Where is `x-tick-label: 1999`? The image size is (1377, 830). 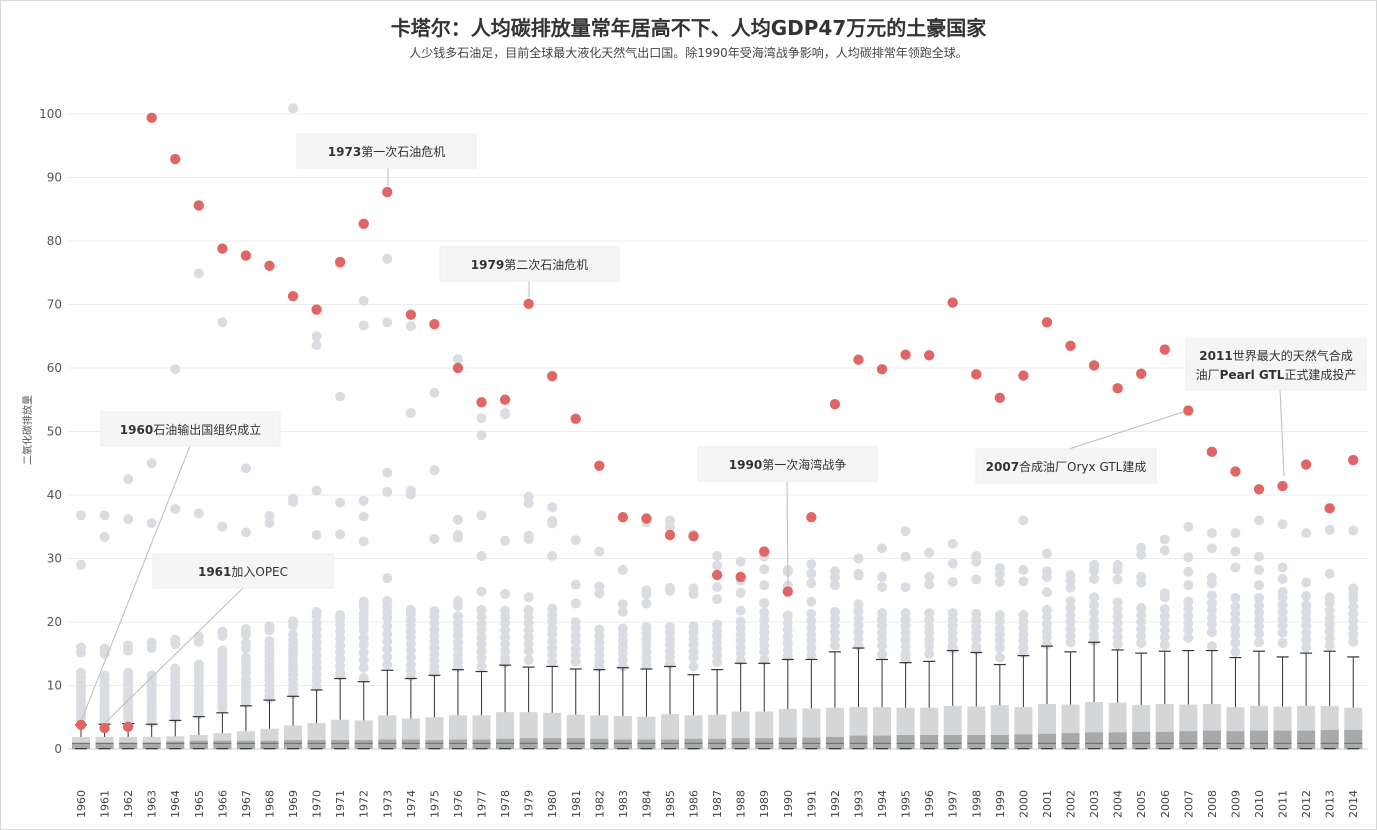 x-tick-label: 1999 is located at coordinates (1000, 804).